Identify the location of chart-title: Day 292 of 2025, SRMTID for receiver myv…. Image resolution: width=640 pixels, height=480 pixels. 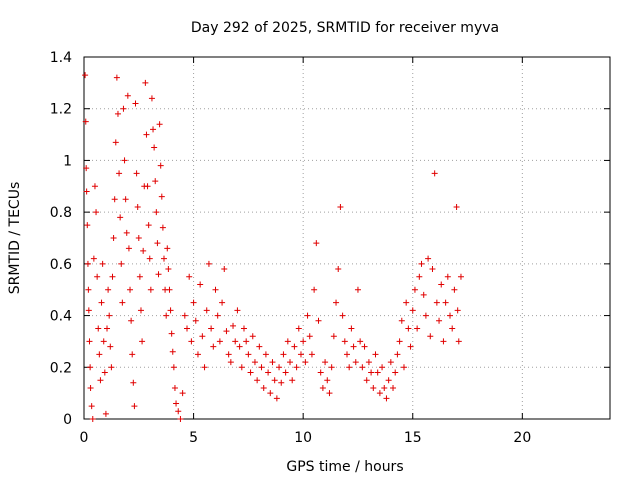
(345, 28).